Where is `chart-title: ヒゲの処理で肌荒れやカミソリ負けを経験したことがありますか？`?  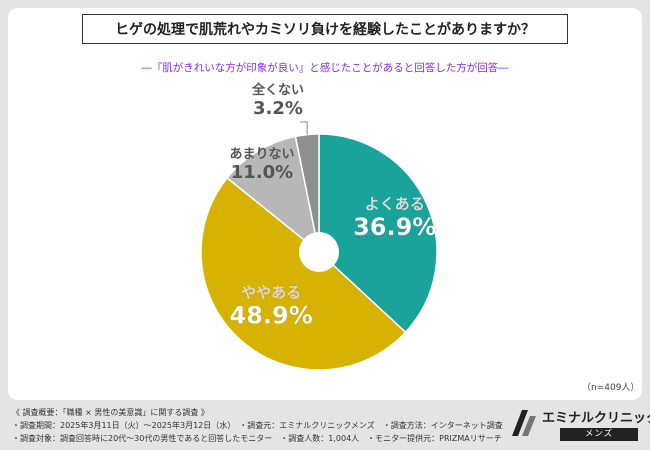
chart-title: ヒゲの処理で肌荒れやカミソリ負けを経験したことがありますか？ is located at coordinates (325, 29).